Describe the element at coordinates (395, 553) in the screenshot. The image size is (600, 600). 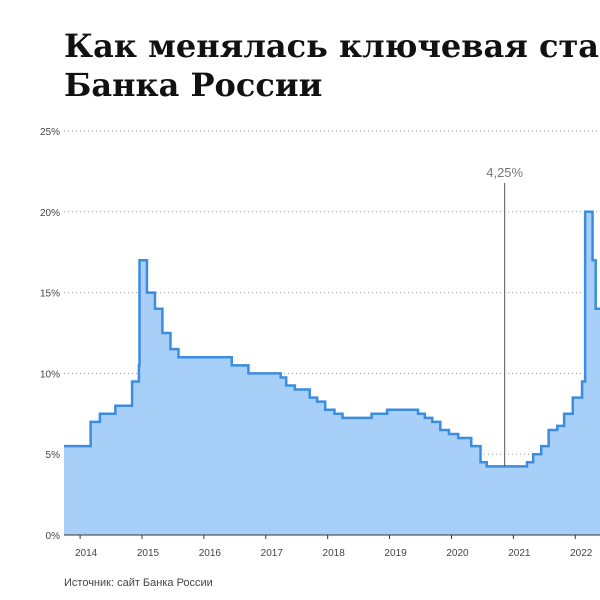
I see `x-tick-label: 2019` at that location.